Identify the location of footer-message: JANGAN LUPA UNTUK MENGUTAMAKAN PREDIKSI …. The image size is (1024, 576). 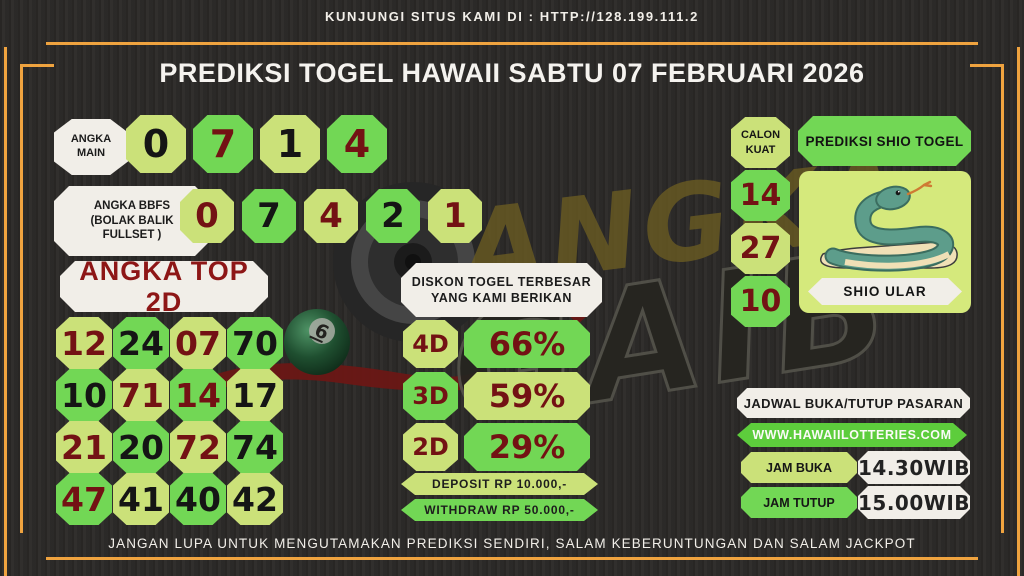
(512, 543).